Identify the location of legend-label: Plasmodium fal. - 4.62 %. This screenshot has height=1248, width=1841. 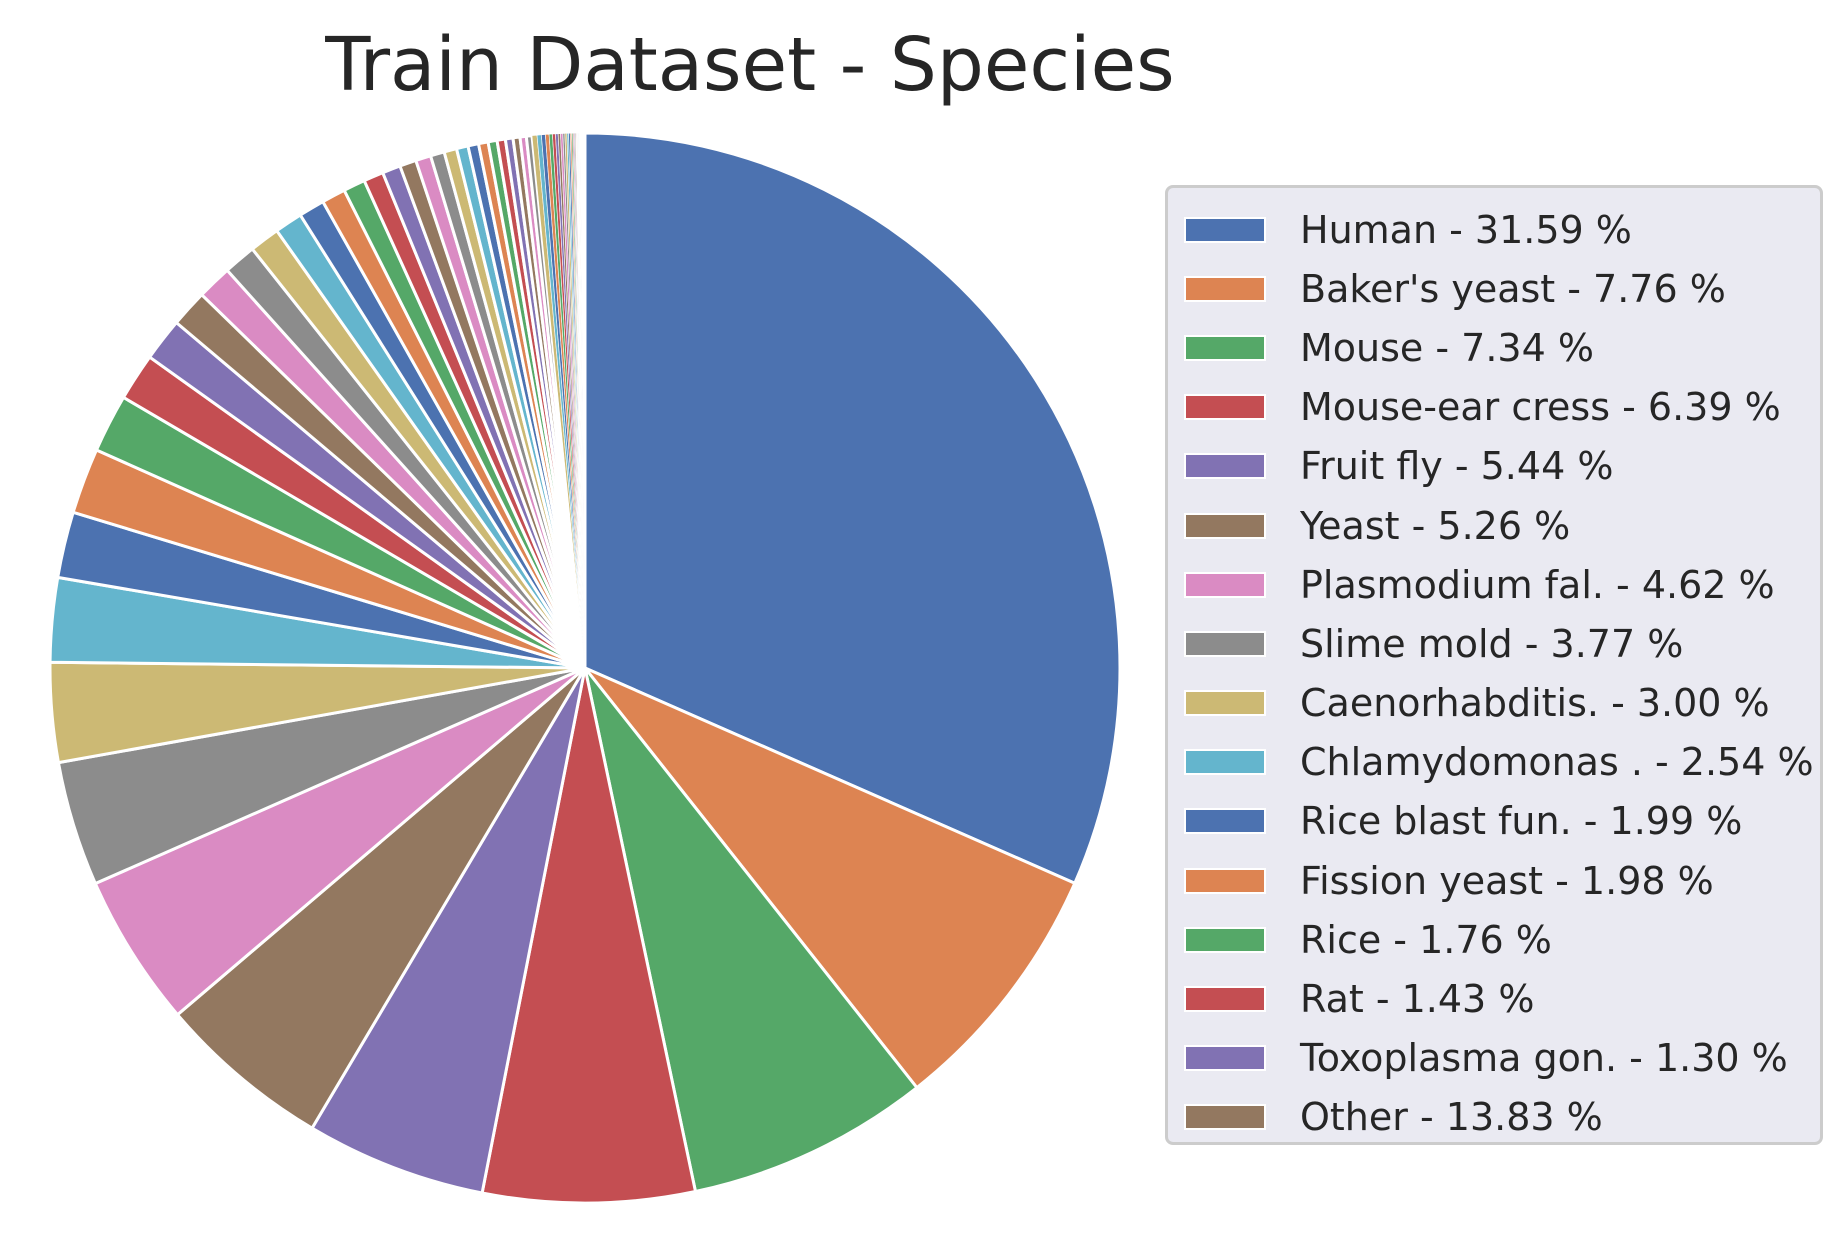
(1537, 584).